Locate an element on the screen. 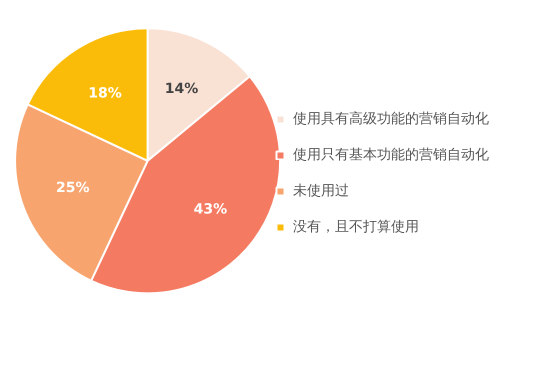  data-label: 18% is located at coordinates (105, 94).